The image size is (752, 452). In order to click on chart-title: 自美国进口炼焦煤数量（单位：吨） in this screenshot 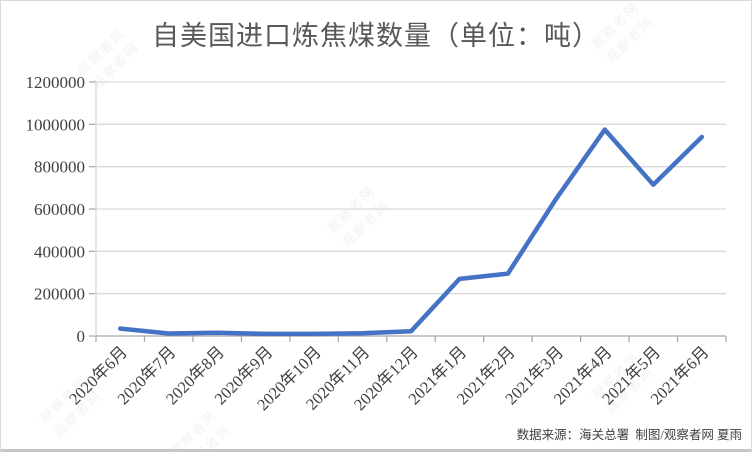, I will do `click(376, 36)`.